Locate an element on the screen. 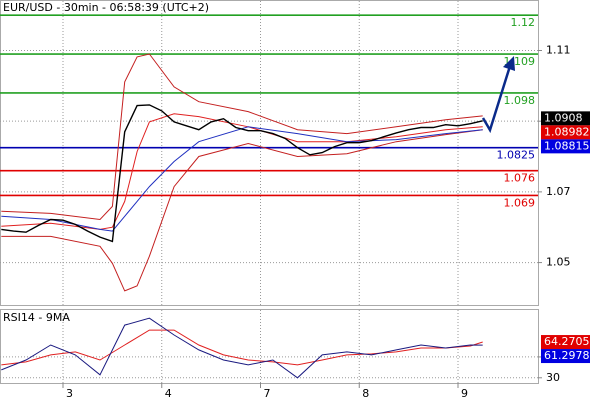 The image size is (590, 400). price-tag-label: 61.2978 is located at coordinates (567, 355).